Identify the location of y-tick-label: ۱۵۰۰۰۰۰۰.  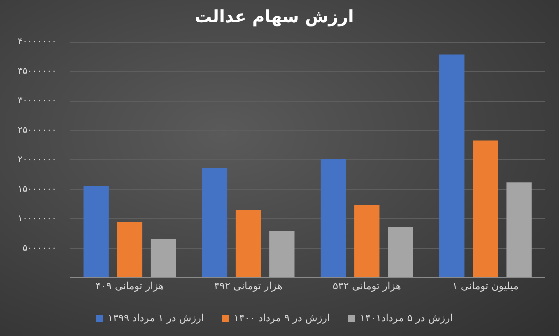
(37, 189).